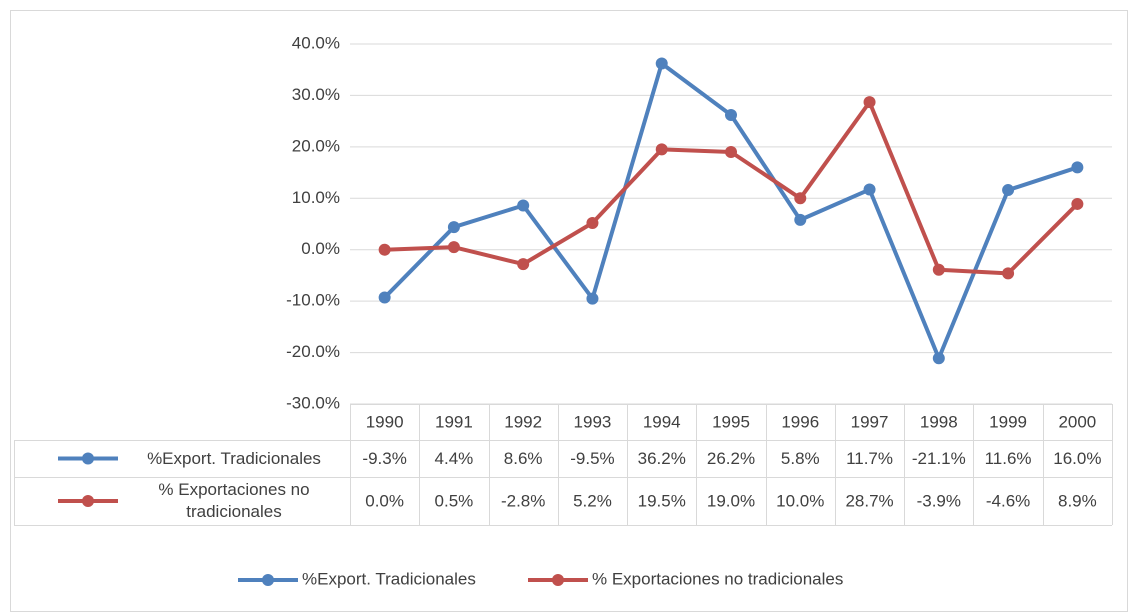 The width and height of the screenshot is (1129, 613). Describe the element at coordinates (385, 421) in the screenshot. I see `x-tick-label: 1990` at that location.